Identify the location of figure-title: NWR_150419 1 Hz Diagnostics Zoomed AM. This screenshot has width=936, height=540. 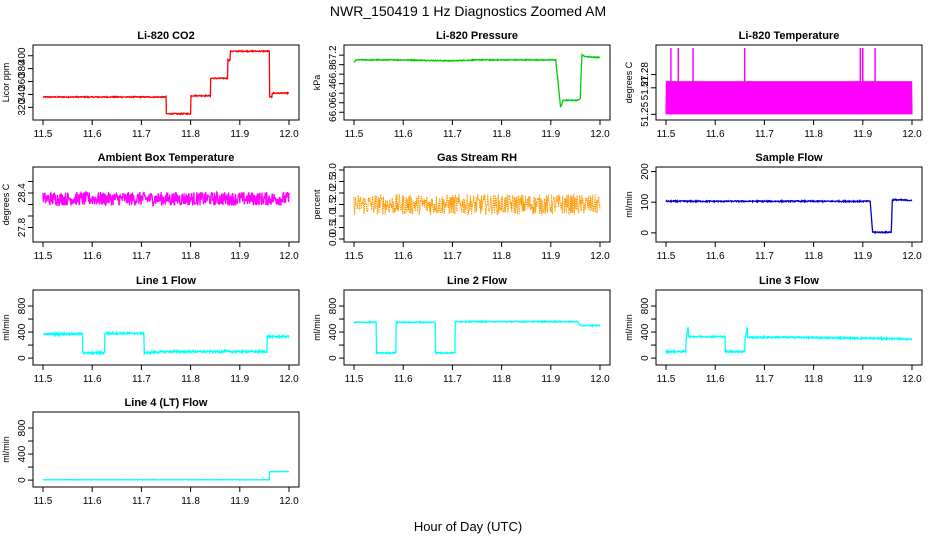
(468, 11).